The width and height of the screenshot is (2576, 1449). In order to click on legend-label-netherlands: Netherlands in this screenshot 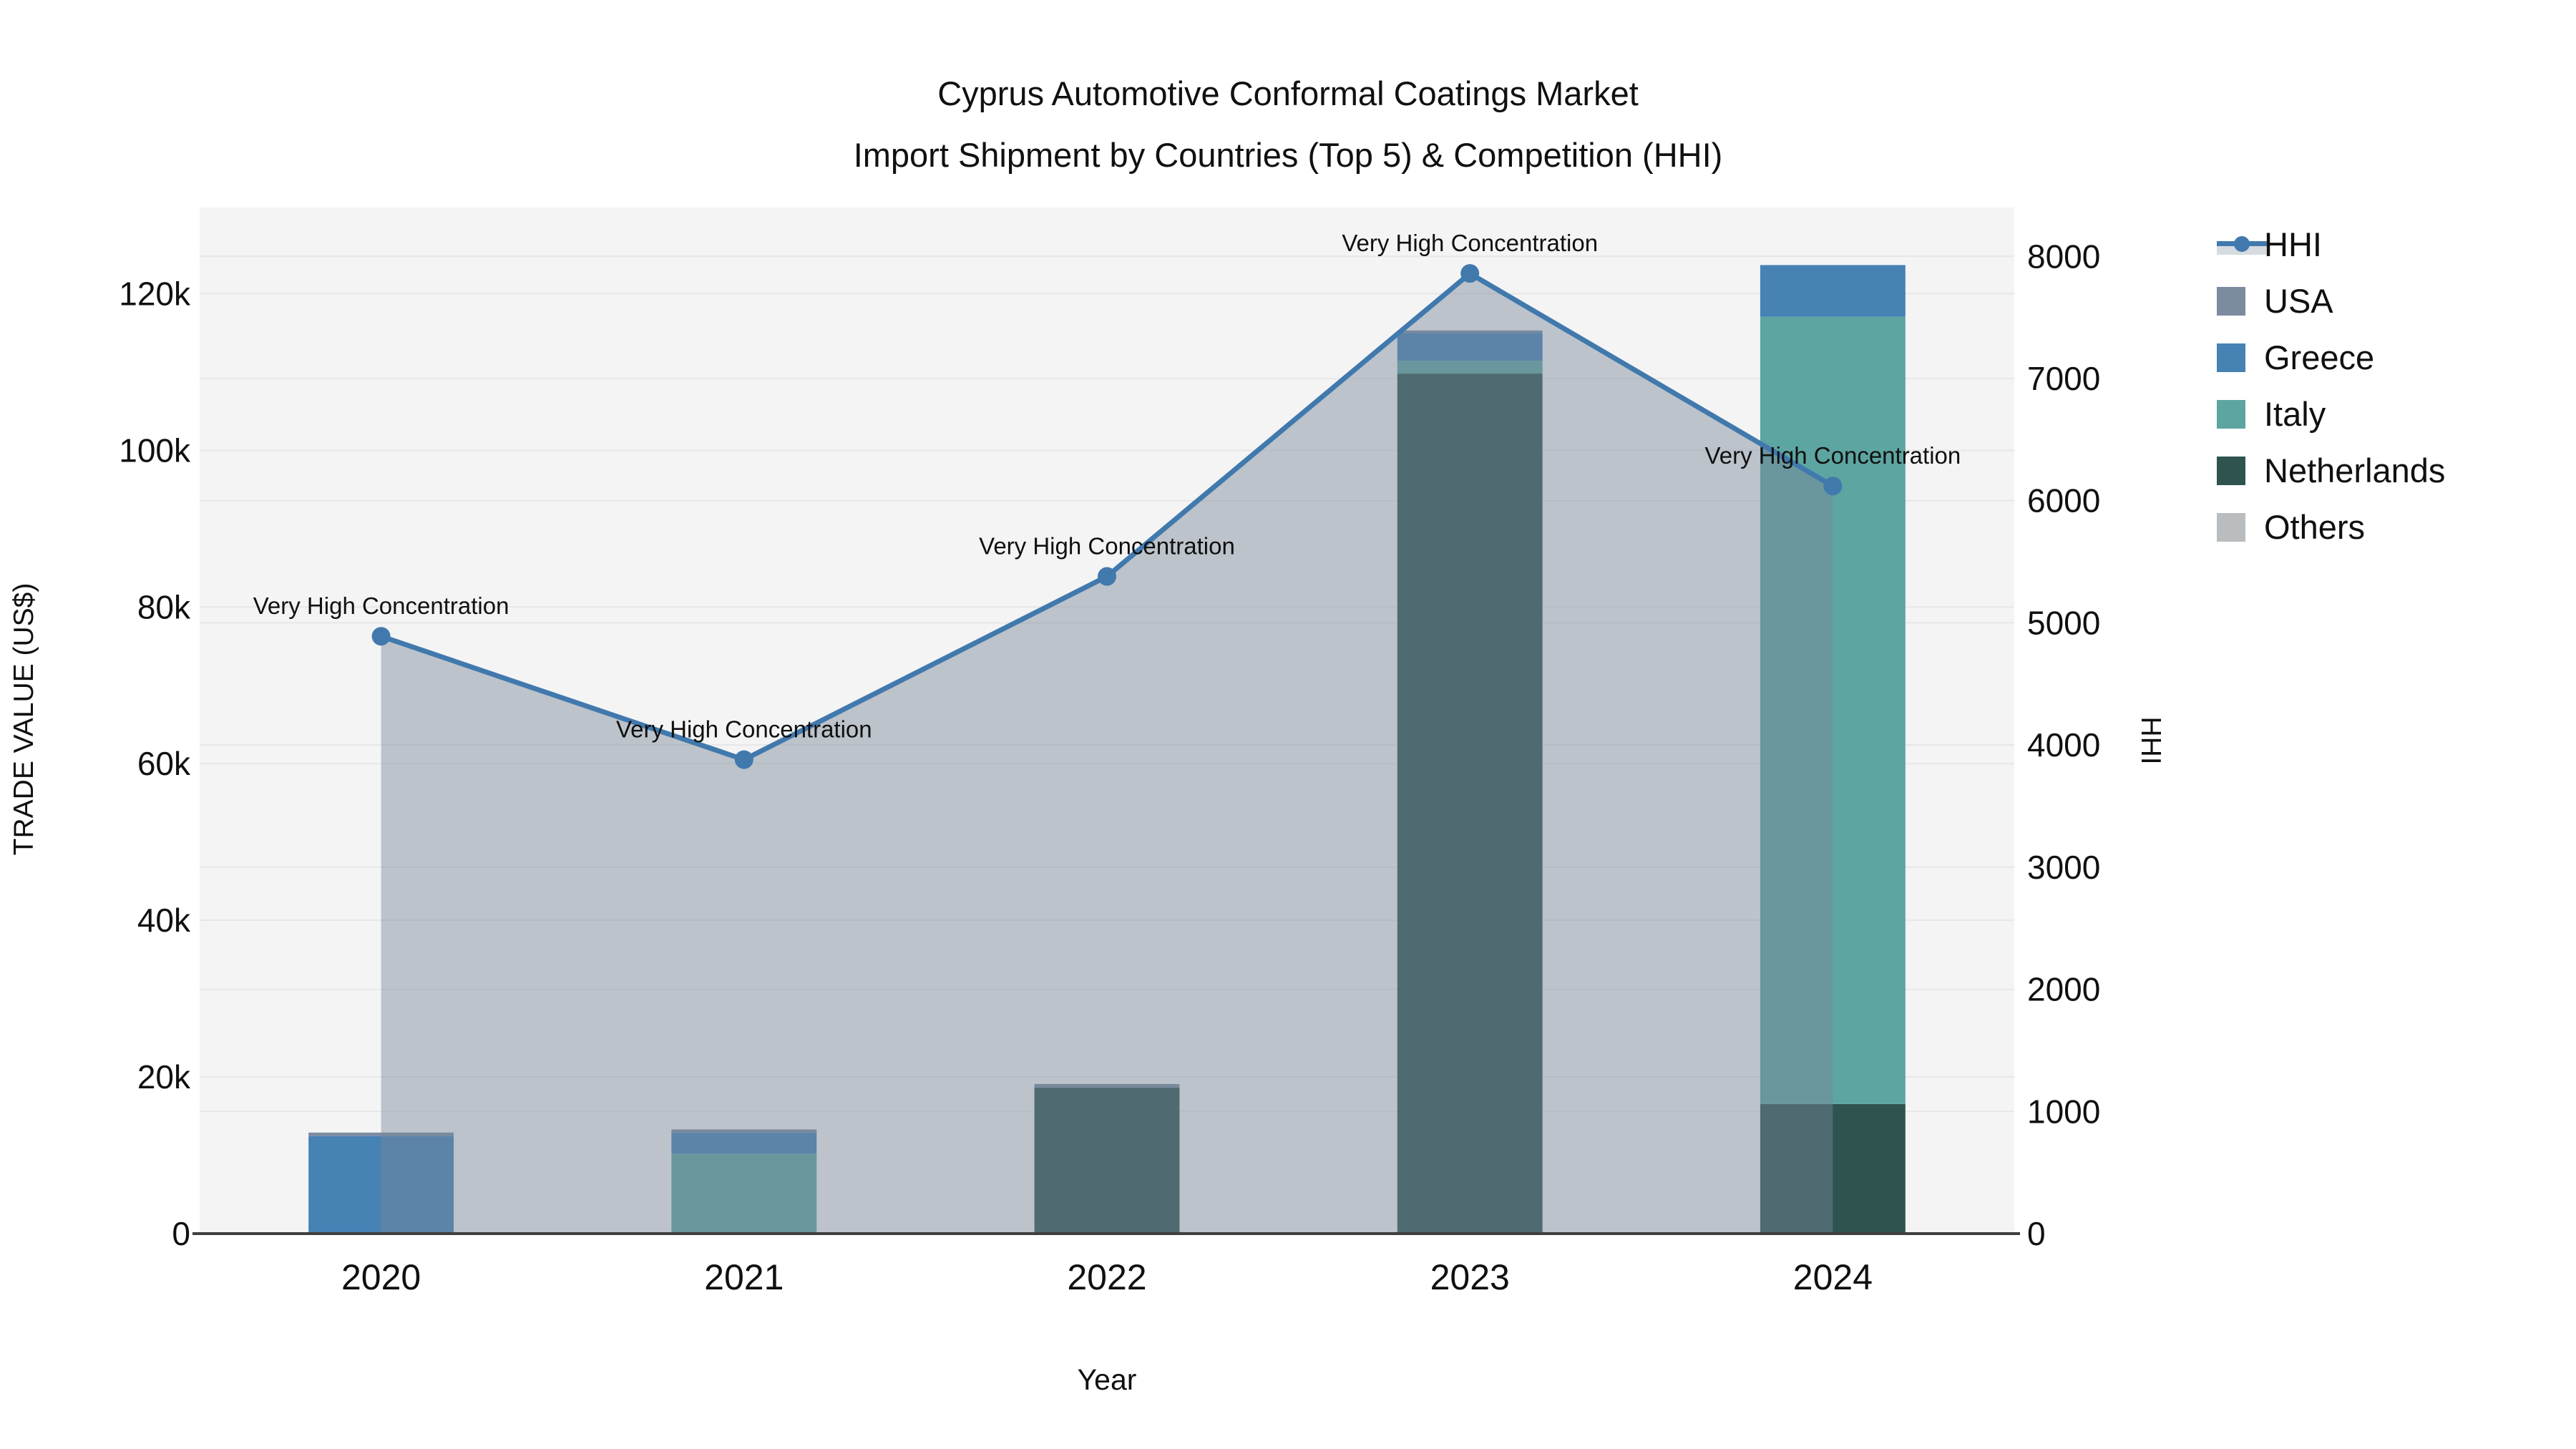, I will do `click(2355, 470)`.